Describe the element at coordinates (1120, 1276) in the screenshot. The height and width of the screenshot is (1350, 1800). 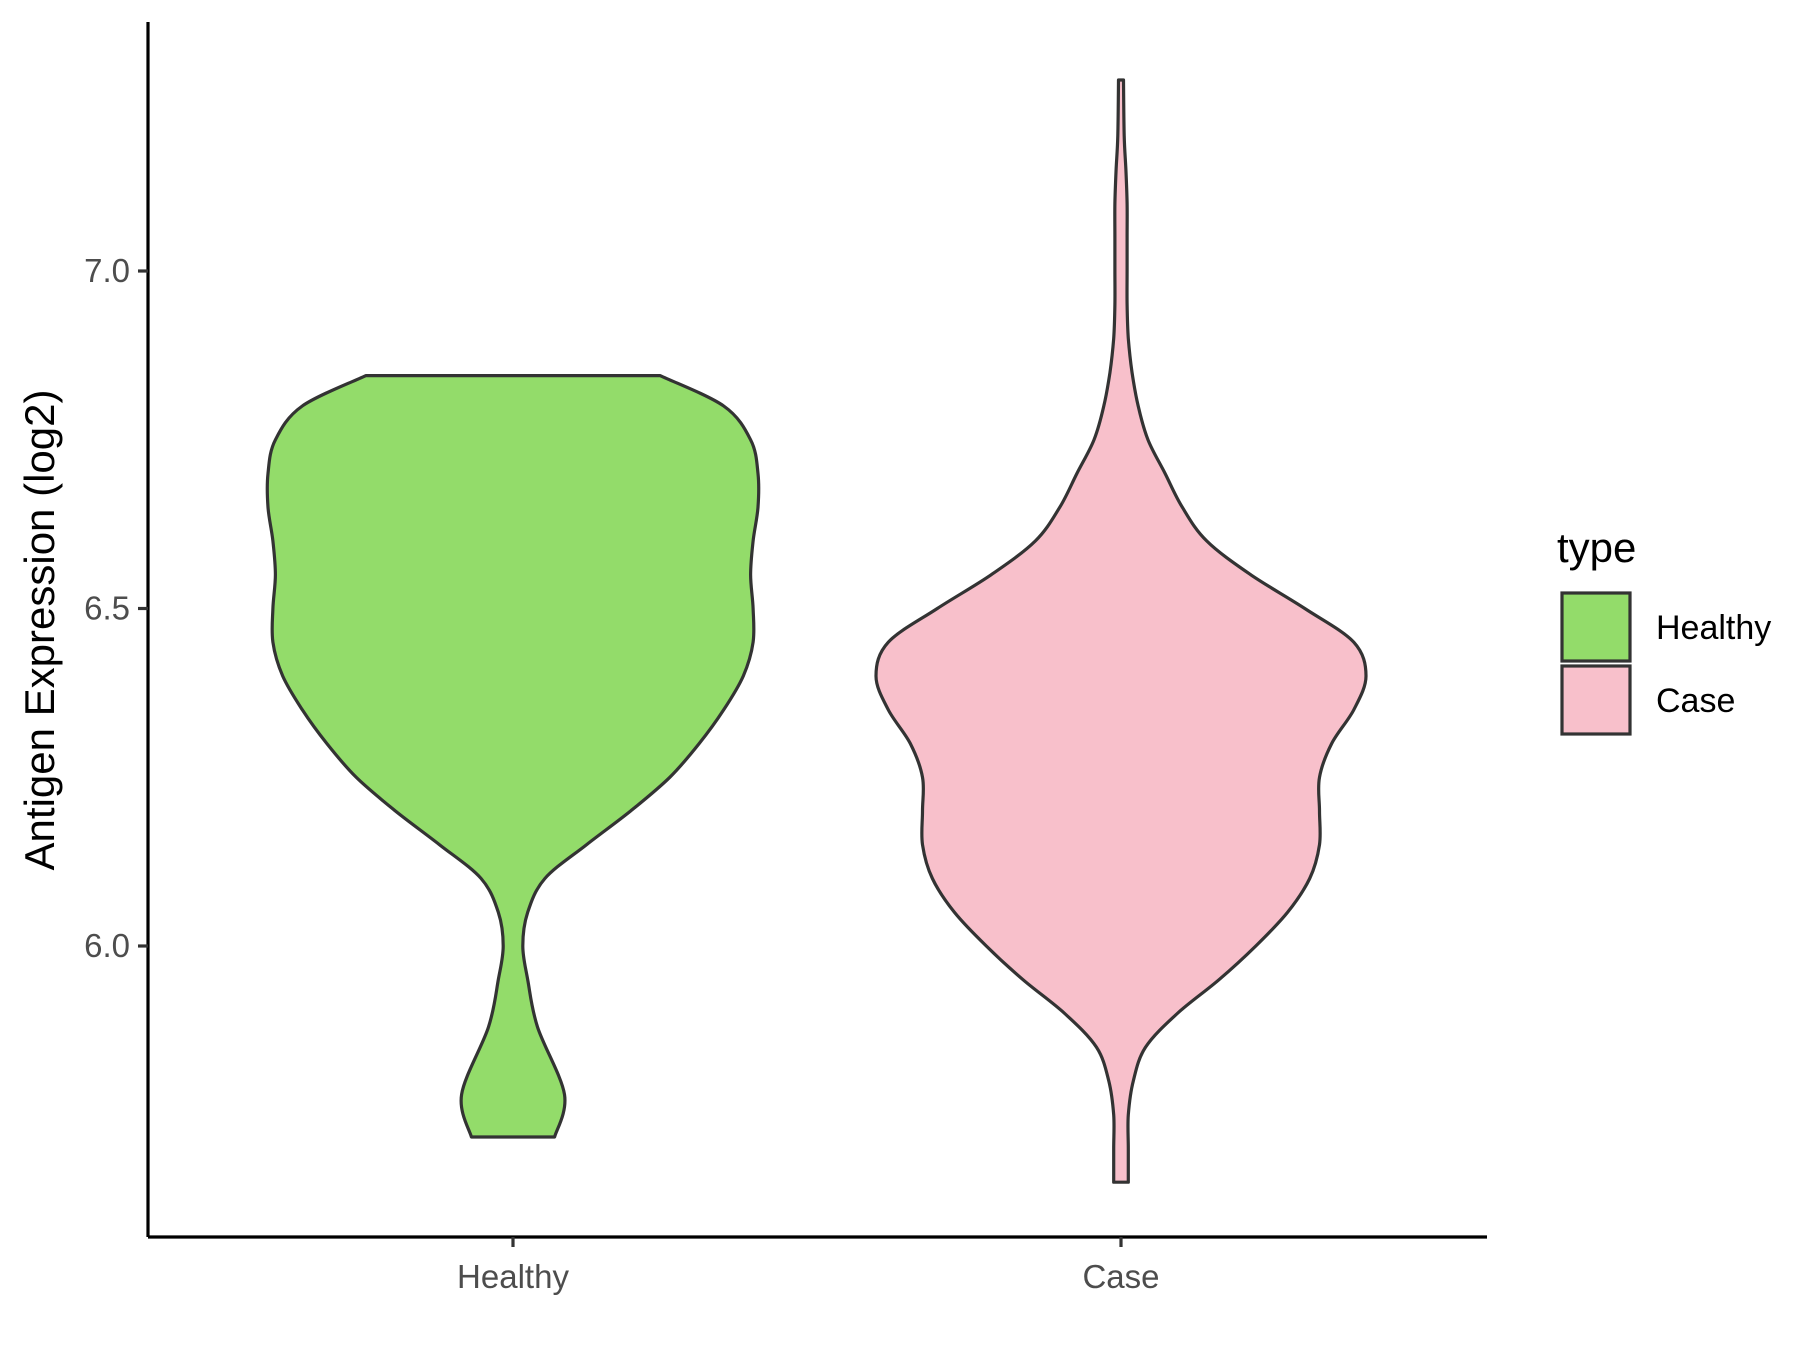
I see `x-tick-label-case: Case` at that location.